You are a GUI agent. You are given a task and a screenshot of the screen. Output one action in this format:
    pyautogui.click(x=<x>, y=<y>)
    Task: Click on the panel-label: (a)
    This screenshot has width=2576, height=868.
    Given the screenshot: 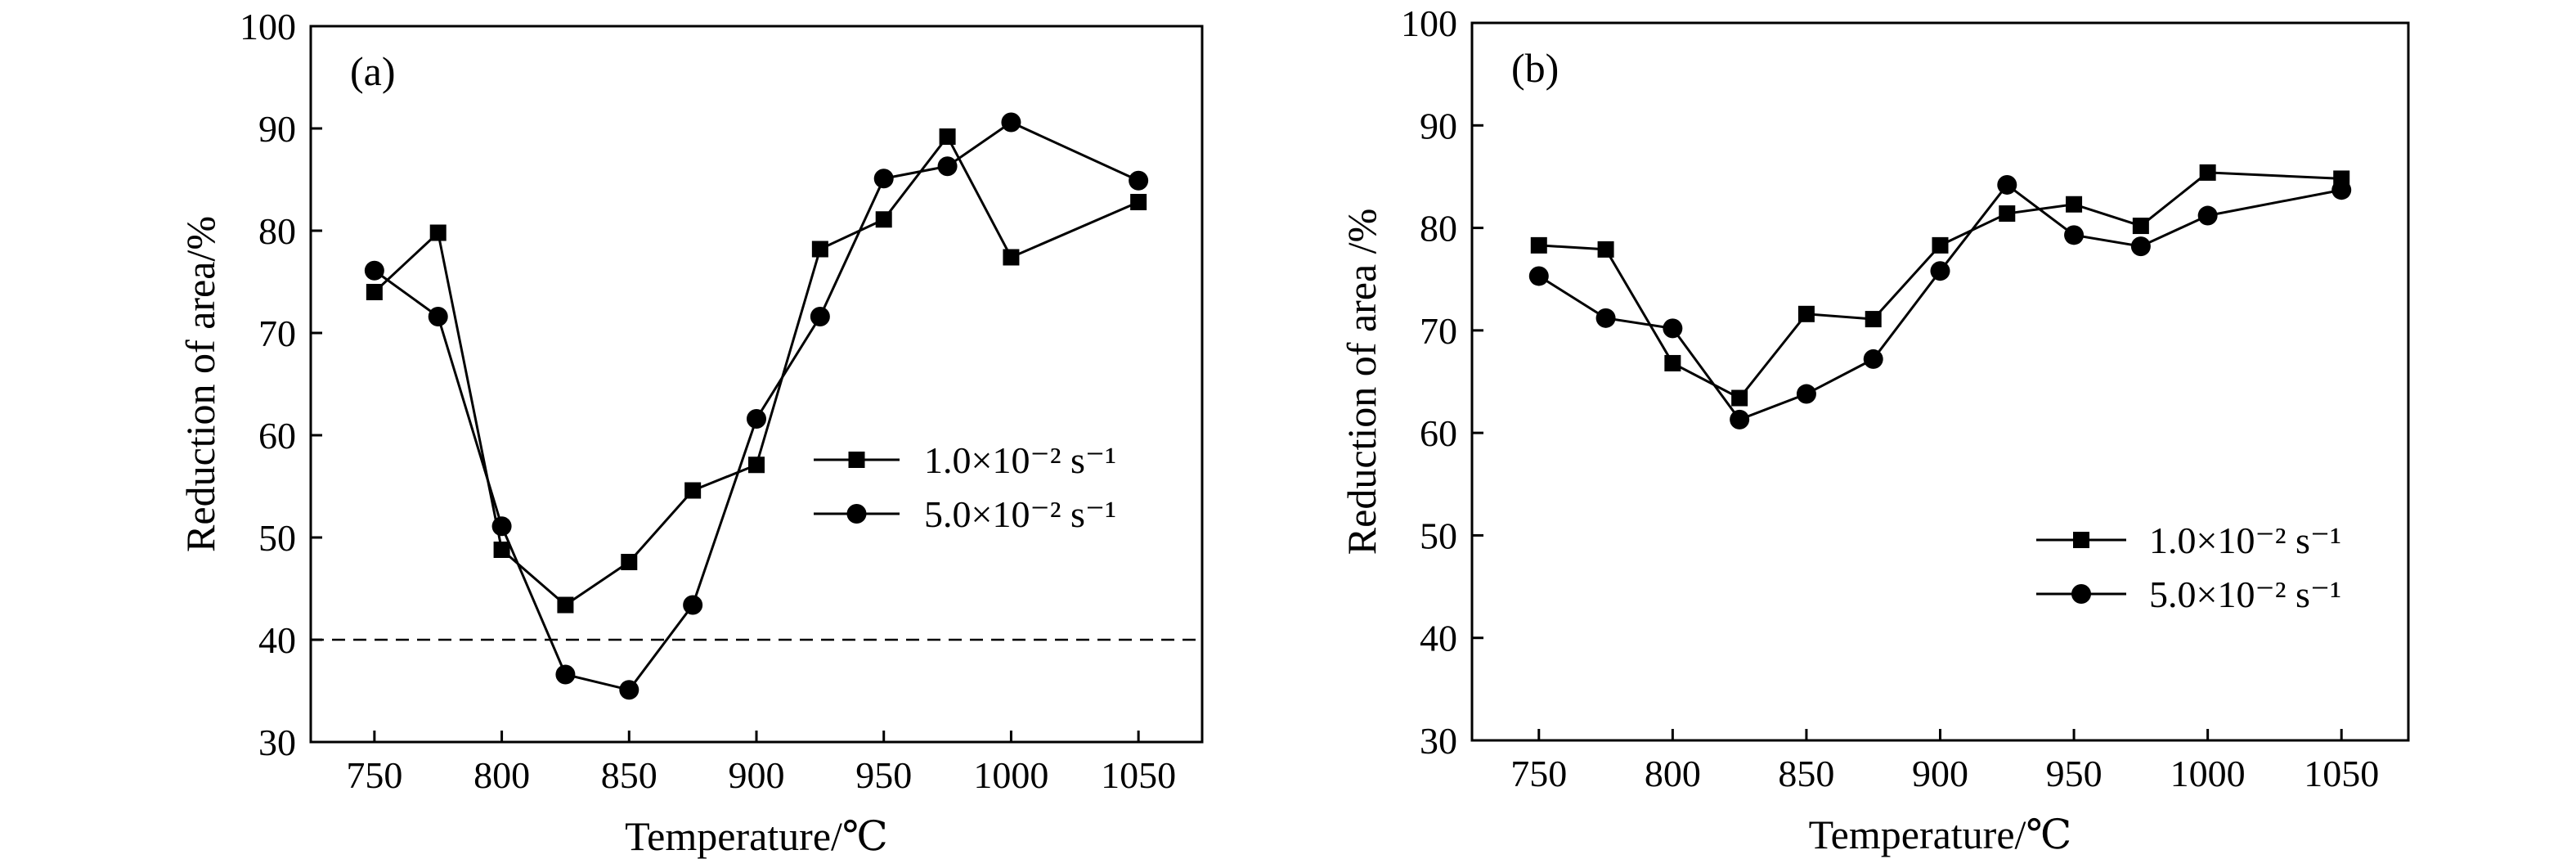 What is the action you would take?
    pyautogui.click(x=373, y=71)
    